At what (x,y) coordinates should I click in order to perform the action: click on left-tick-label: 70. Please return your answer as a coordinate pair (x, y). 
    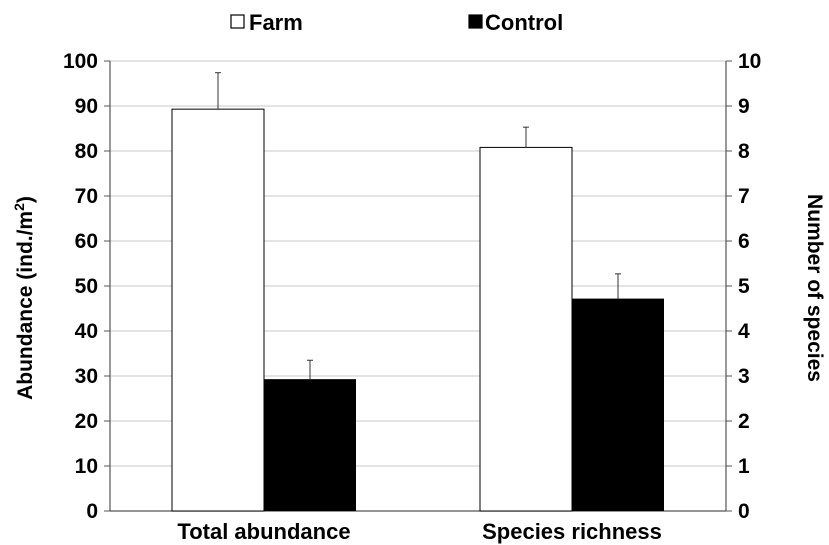
    Looking at the image, I should click on (86, 196).